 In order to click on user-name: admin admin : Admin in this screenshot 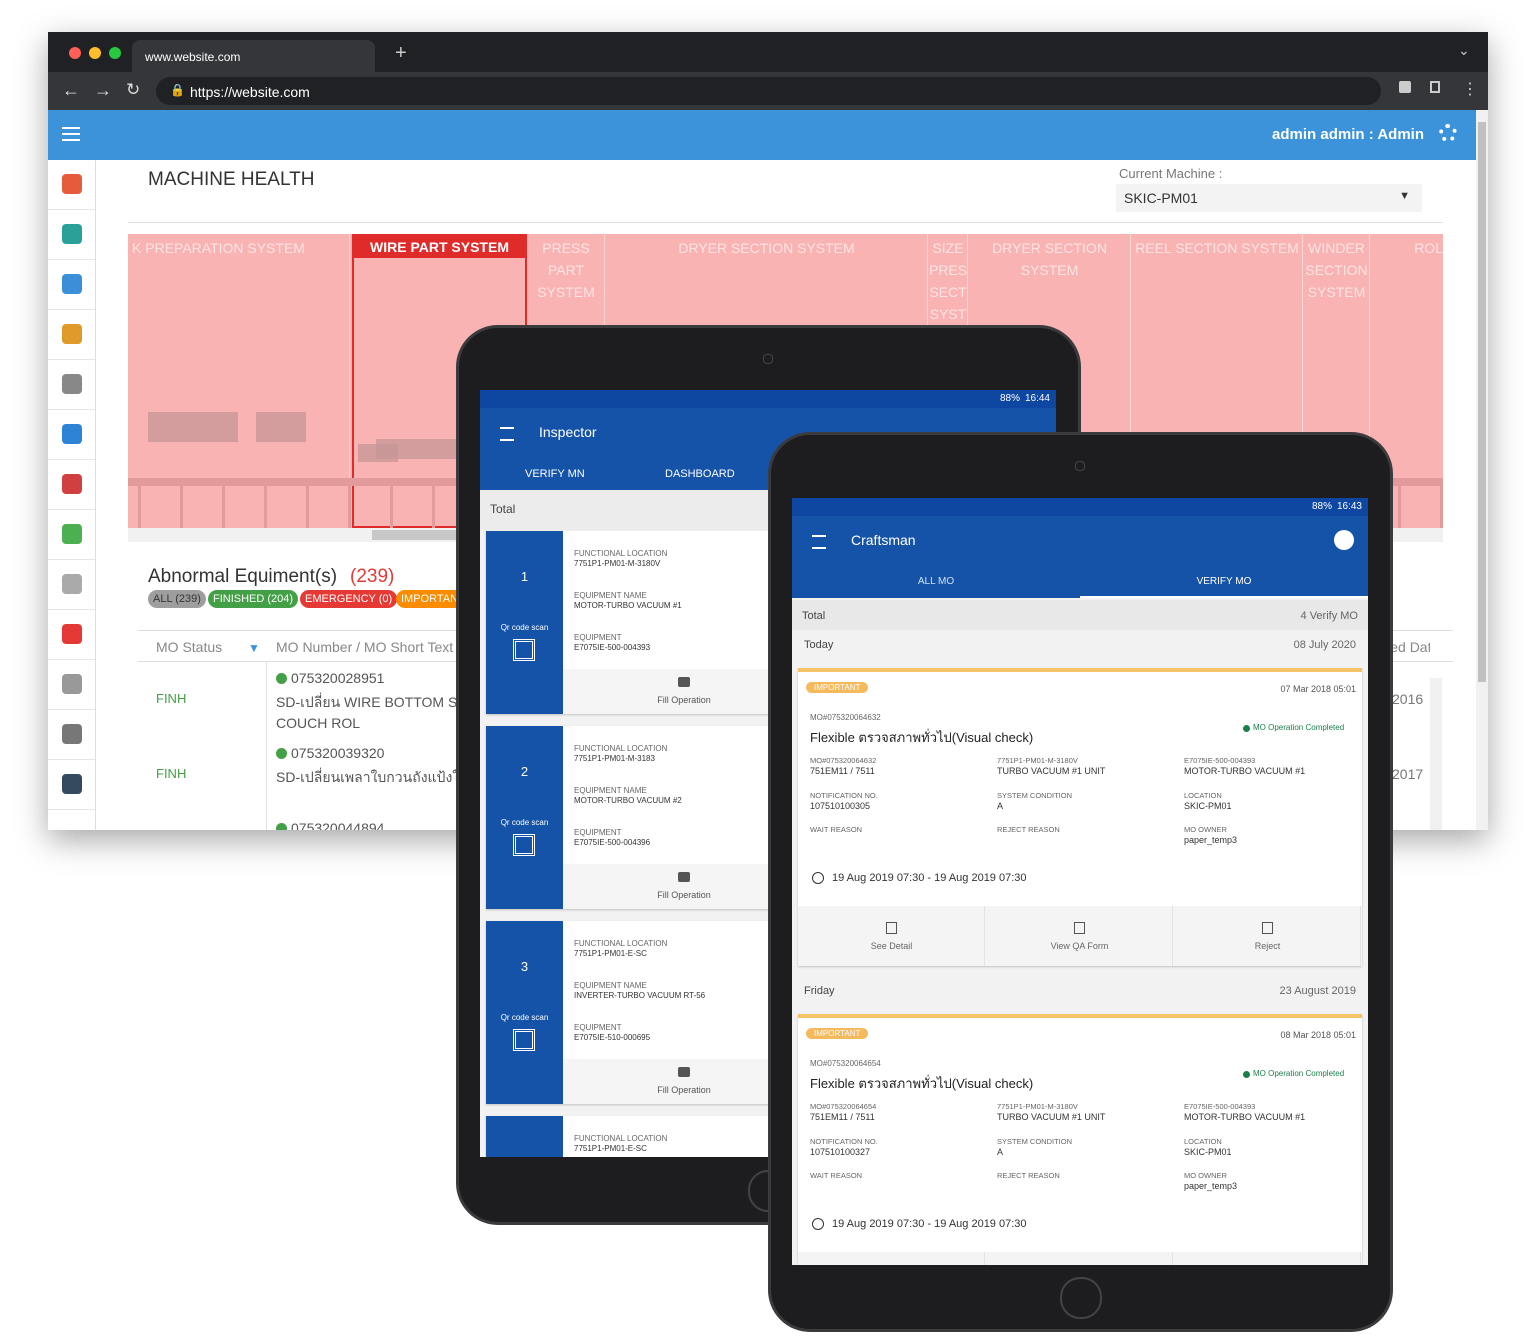, I will do `click(1348, 134)`.